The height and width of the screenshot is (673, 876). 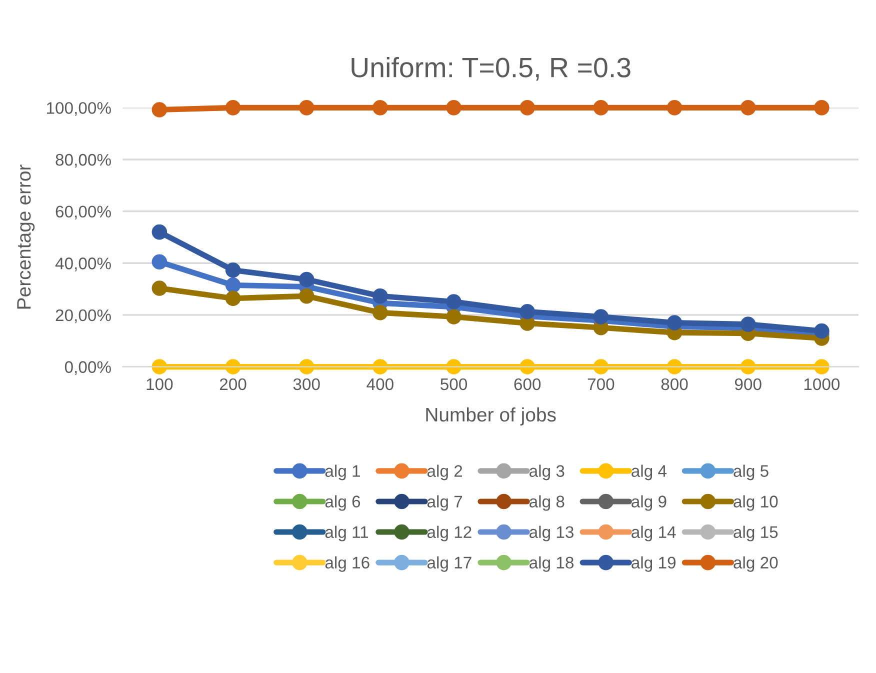 What do you see at coordinates (346, 534) in the screenshot?
I see `legend-label: alg 11` at bounding box center [346, 534].